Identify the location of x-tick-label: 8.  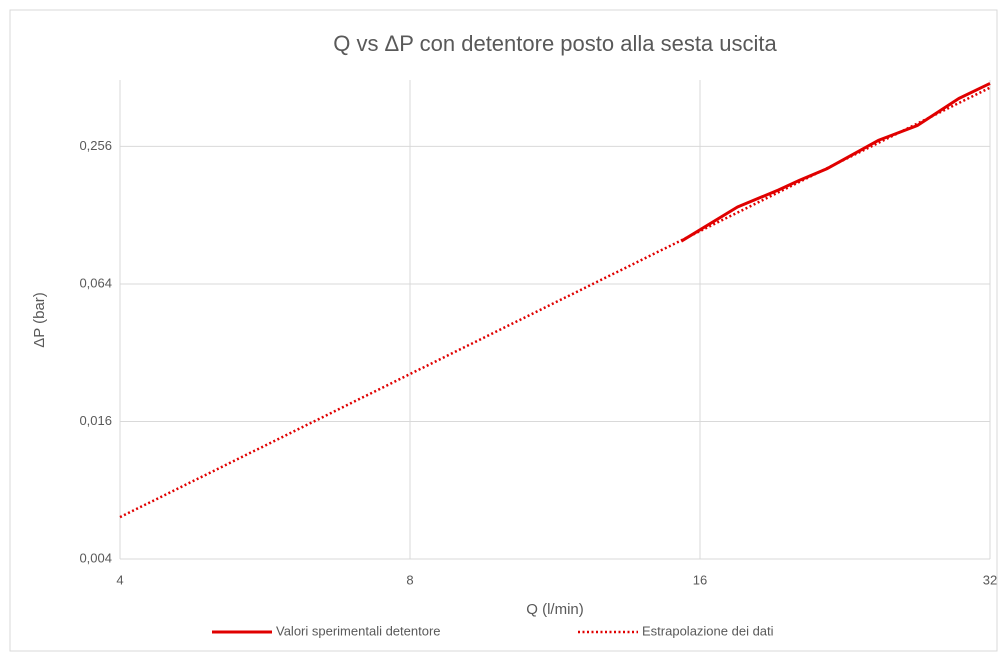
(409, 579).